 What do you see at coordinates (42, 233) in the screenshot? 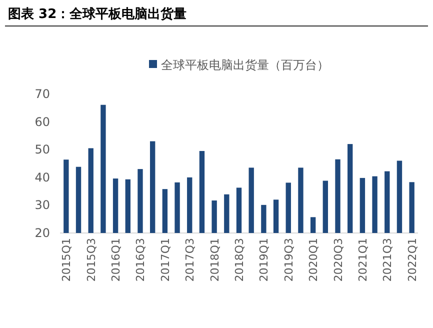
I see `y-tick-label: 20` at bounding box center [42, 233].